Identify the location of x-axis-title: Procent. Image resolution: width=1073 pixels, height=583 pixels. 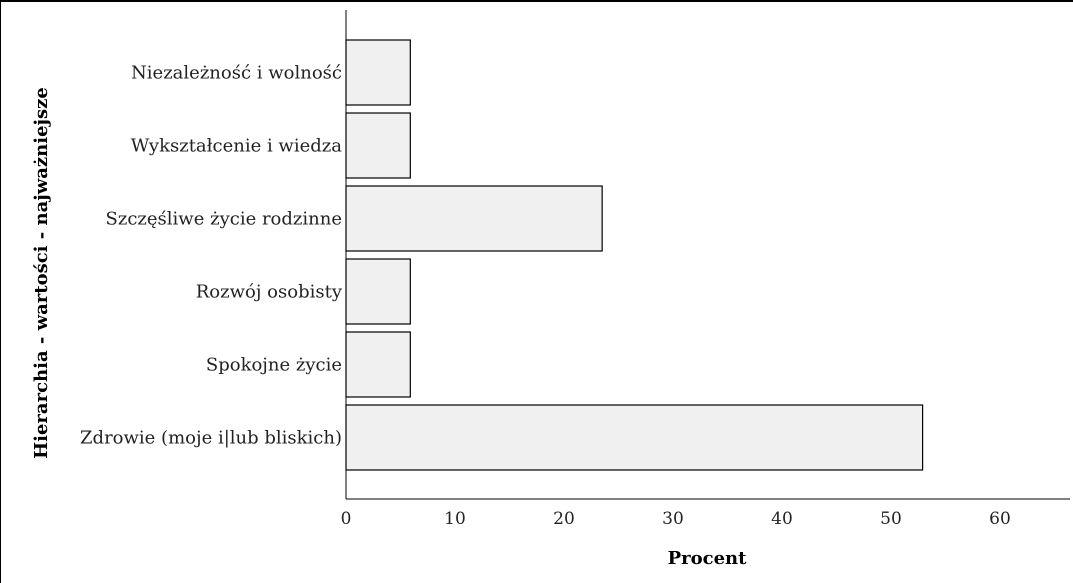
(708, 558).